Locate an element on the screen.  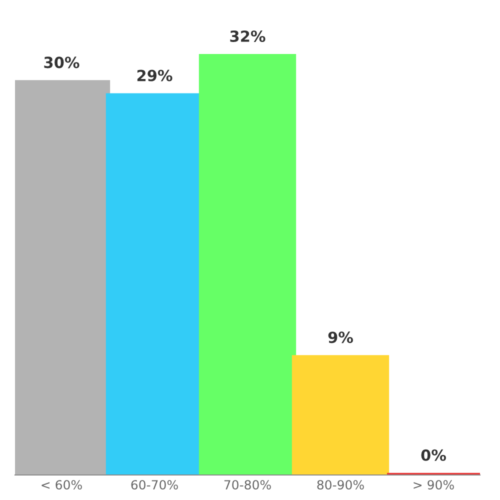
data-label: 9% is located at coordinates (340, 338).